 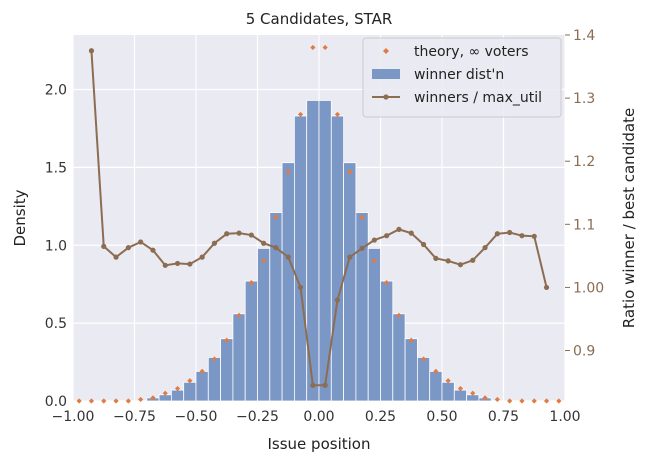 I want to click on x-tick-label: 0.25, so click(x=380, y=417).